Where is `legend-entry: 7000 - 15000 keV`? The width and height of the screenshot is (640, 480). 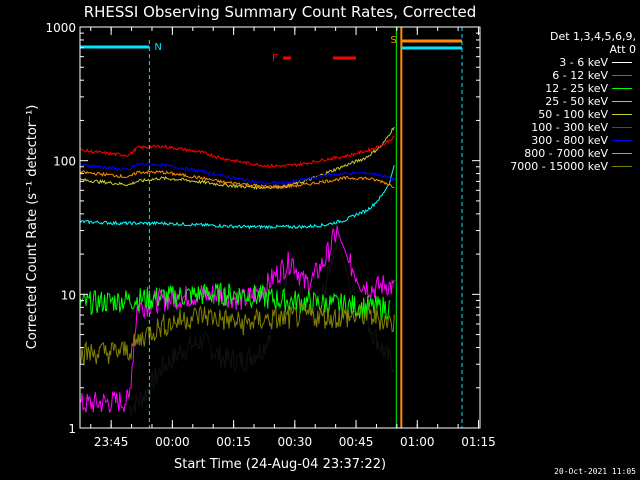
legend-entry: 7000 - 15000 keV is located at coordinates (558, 166).